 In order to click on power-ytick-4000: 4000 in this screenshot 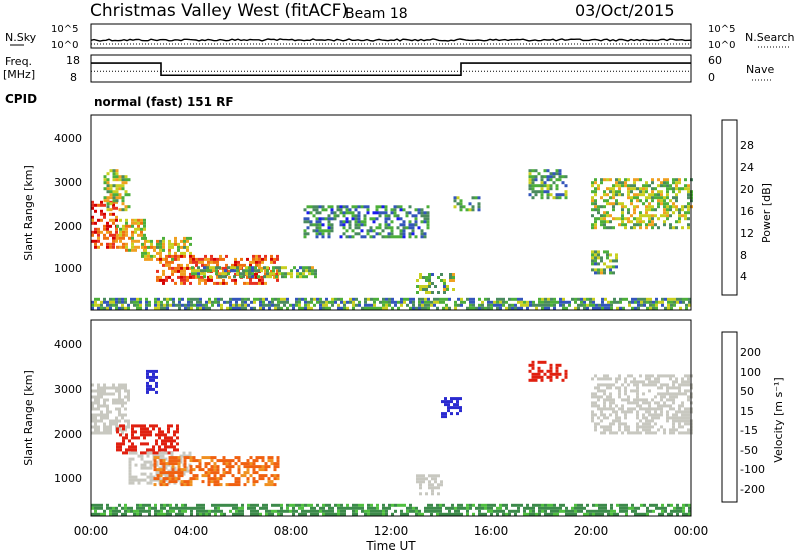, I will do `click(68, 138)`.